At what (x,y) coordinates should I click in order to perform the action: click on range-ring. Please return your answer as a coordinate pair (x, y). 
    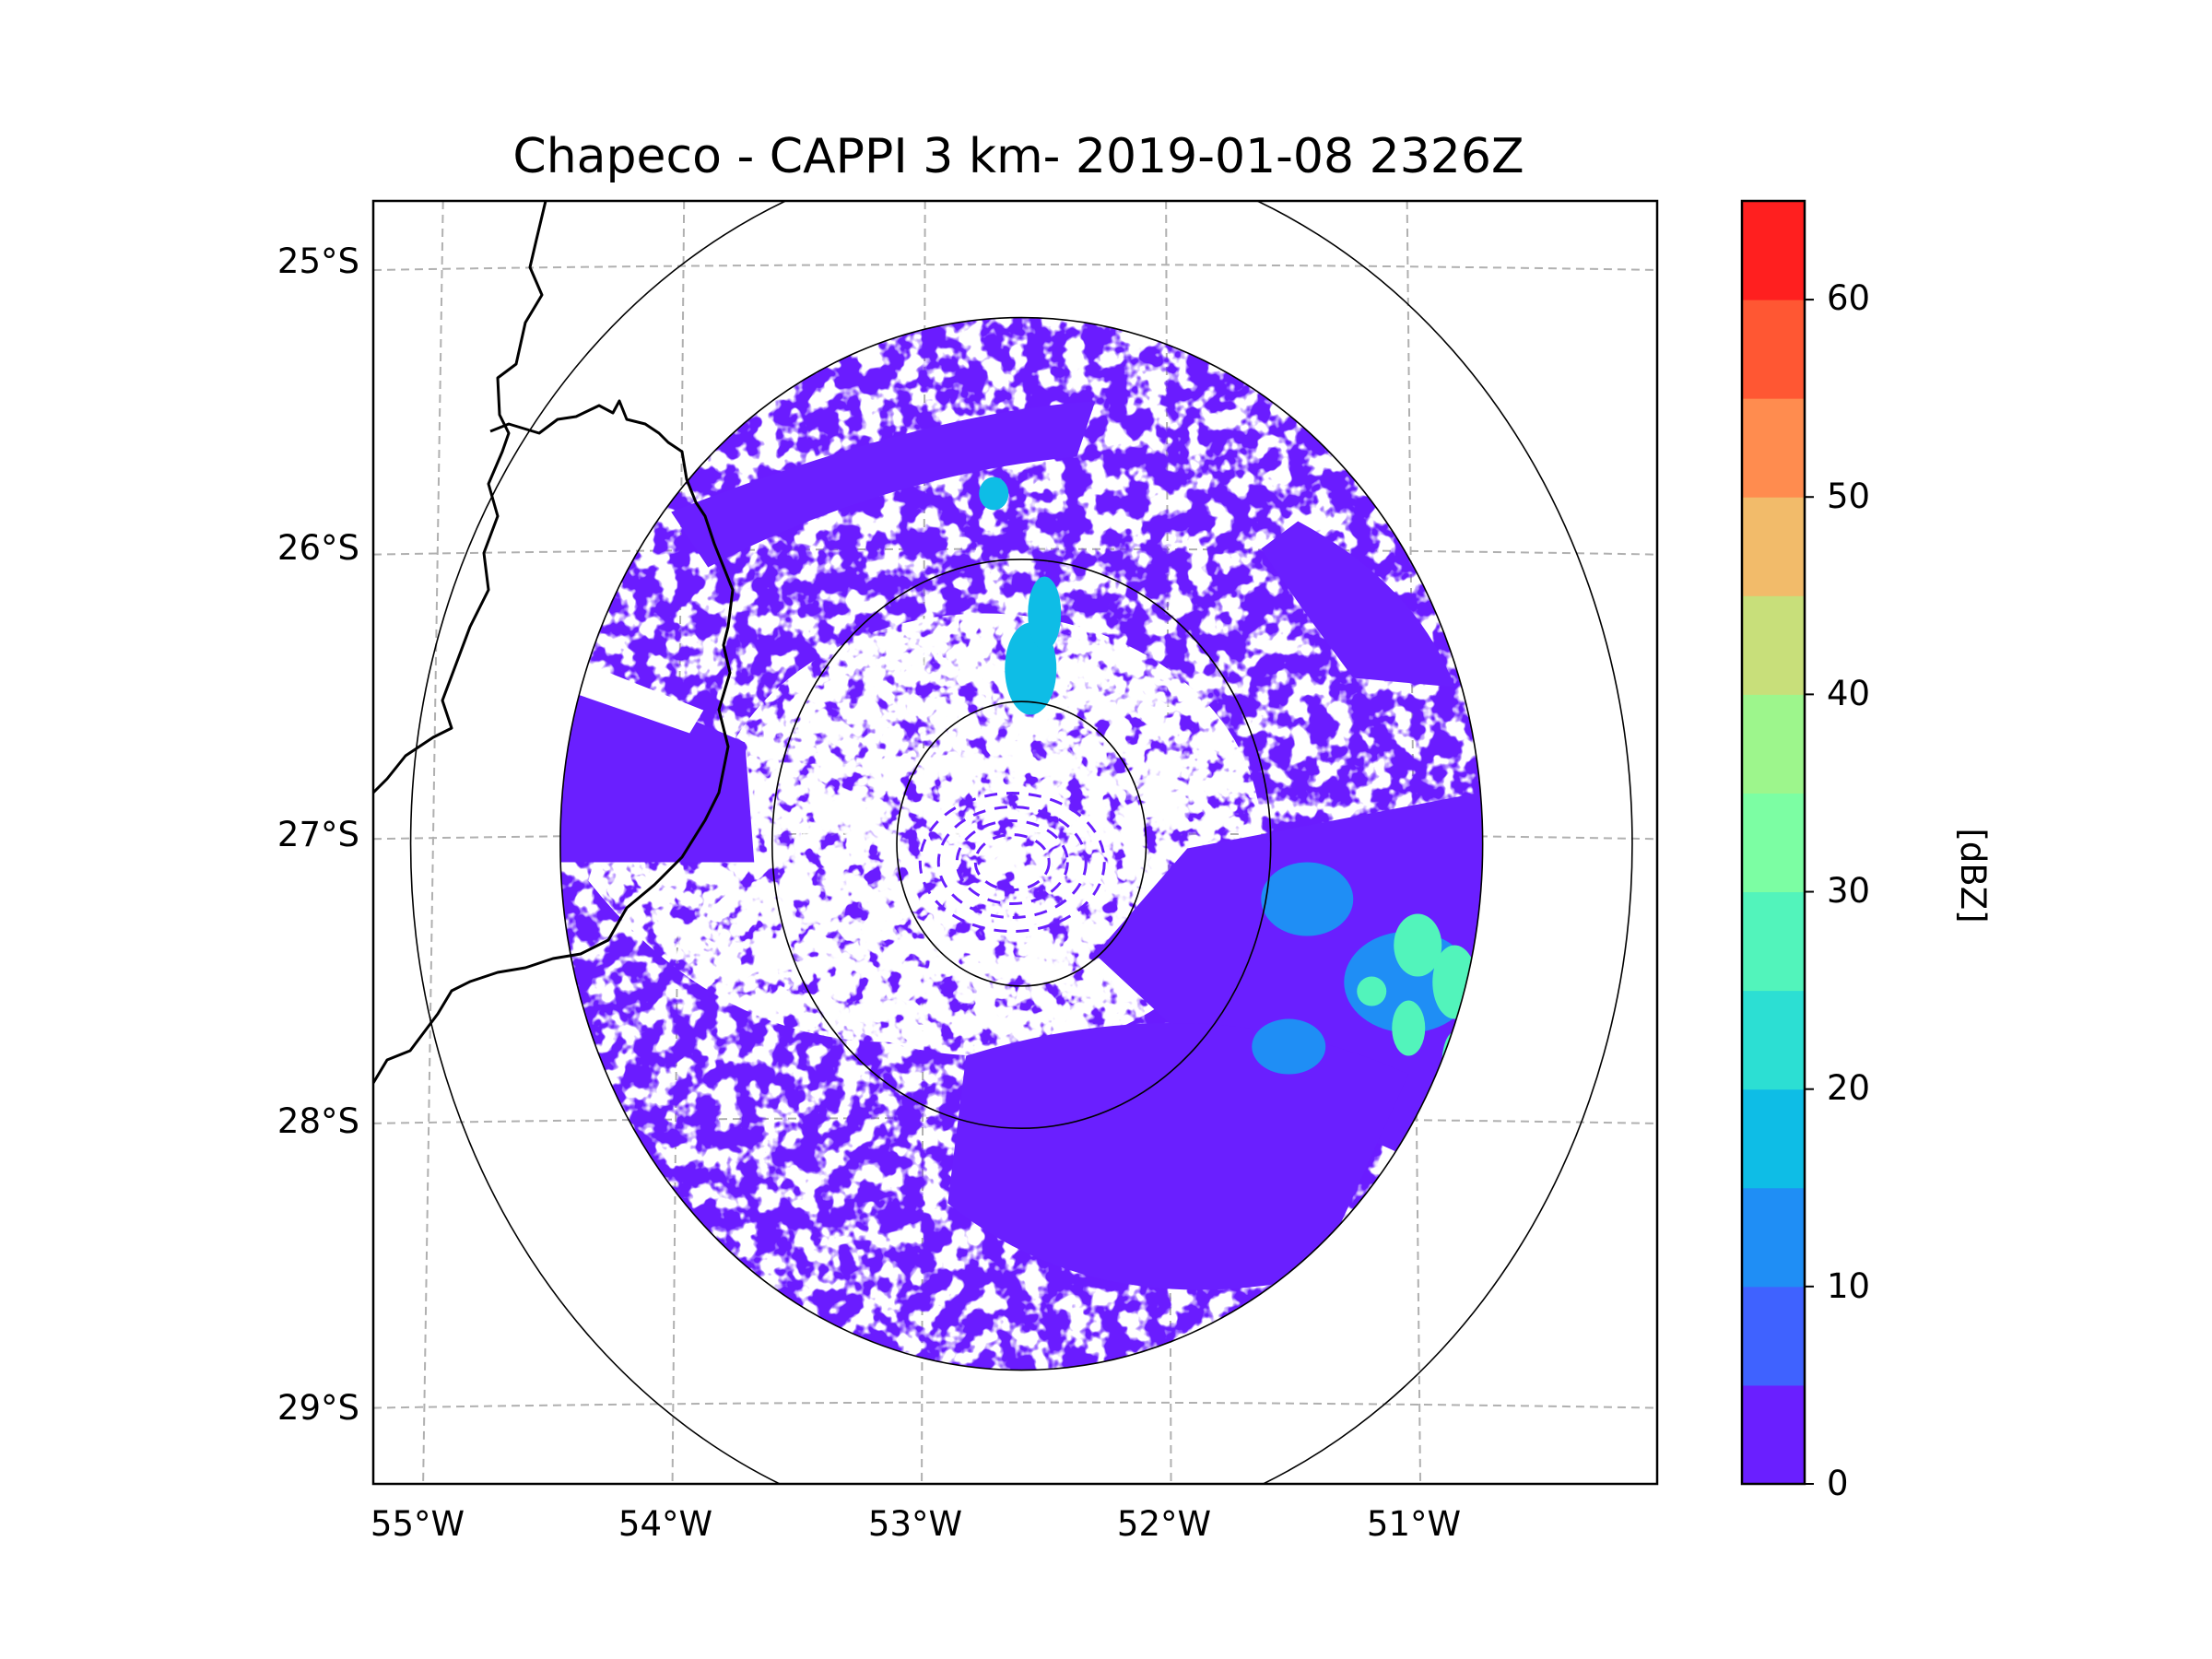
    Looking at the image, I should click on (1021, 844).